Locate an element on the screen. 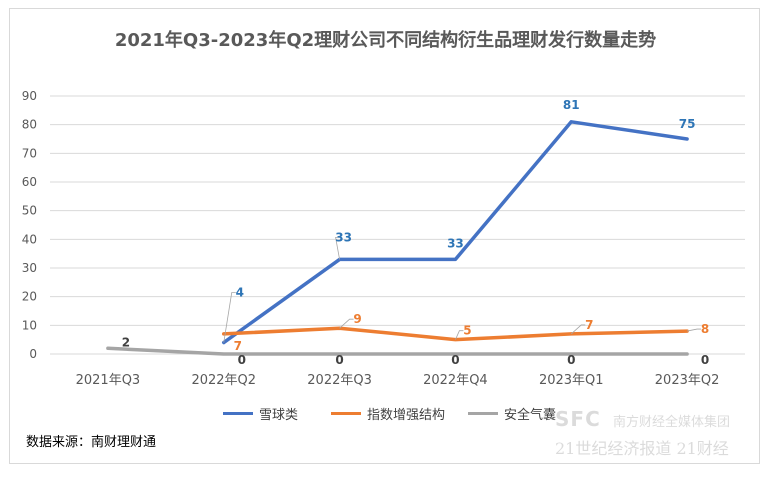 The width and height of the screenshot is (771, 477). y-tick-label: 70 is located at coordinates (29, 153).